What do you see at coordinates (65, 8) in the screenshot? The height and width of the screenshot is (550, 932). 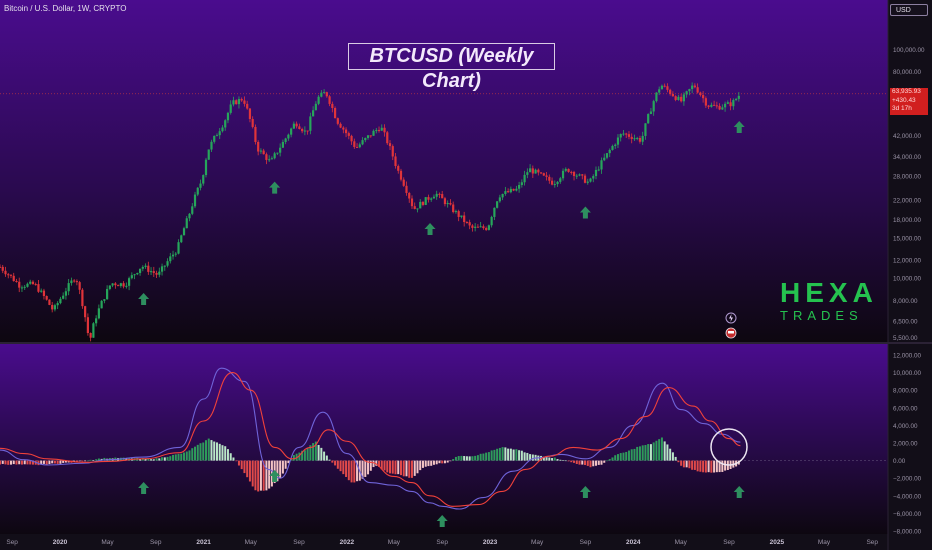 I see `symbol-info: Bitcoin / U.S. Dollar, 1W, CRYPTO` at bounding box center [65, 8].